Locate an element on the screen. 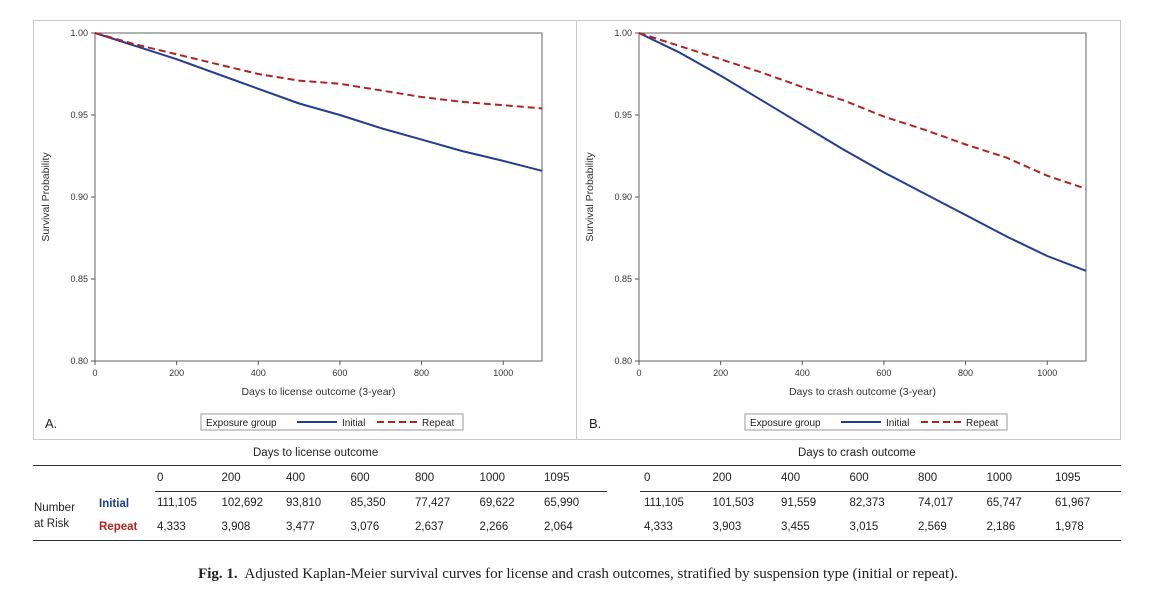 The height and width of the screenshot is (608, 1156). panel-letter: A. is located at coordinates (51, 423).